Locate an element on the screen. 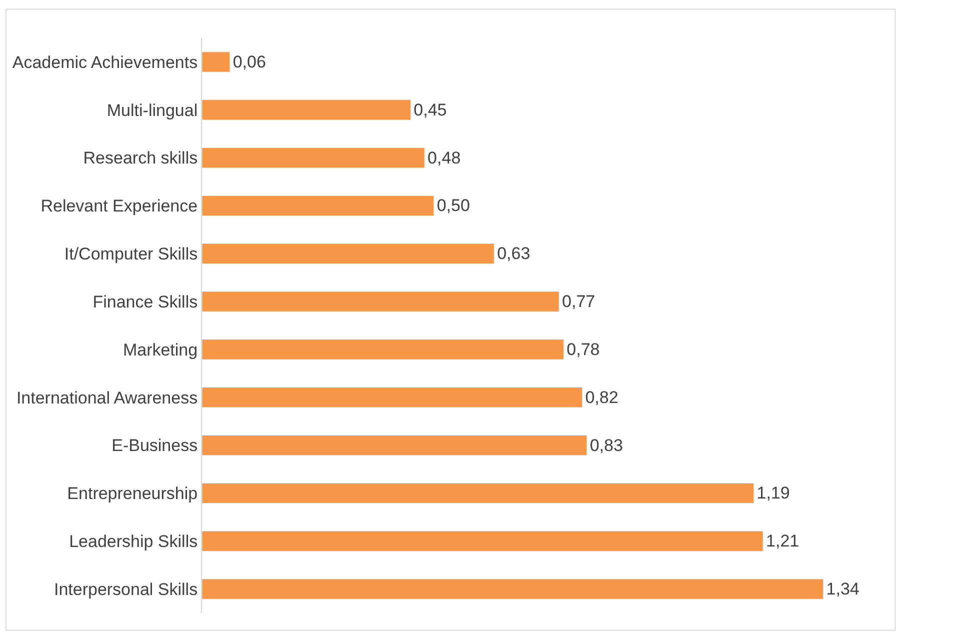  y-tick-label: It/Computer Skills is located at coordinates (131, 254).